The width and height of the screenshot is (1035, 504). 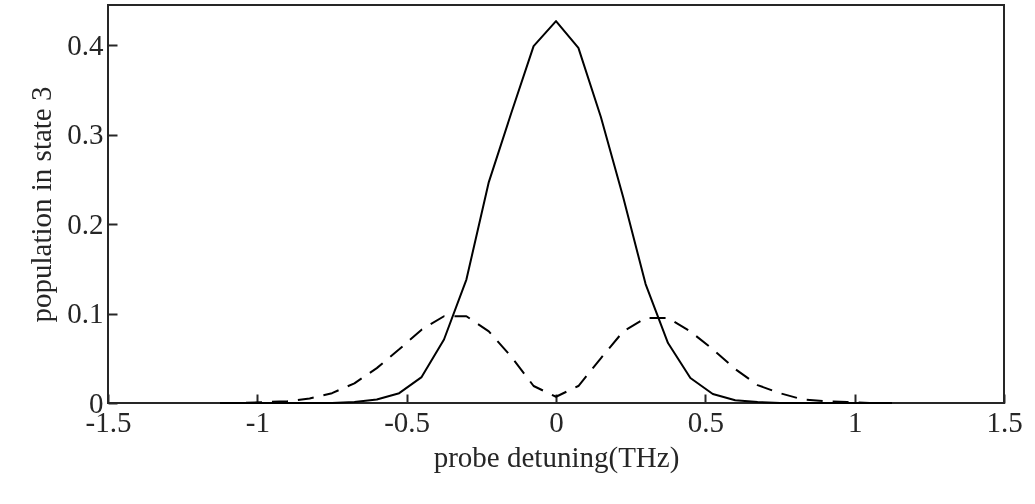 I want to click on y-tick-label: 0.3, so click(x=85, y=134).